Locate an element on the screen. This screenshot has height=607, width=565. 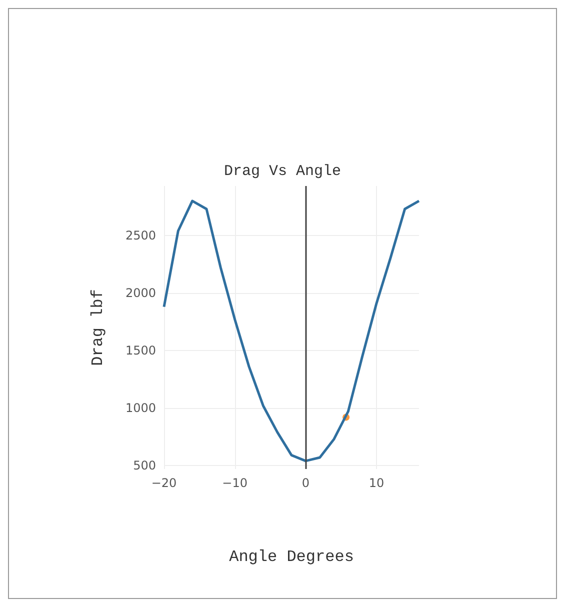
x-tick-label: −10 is located at coordinates (235, 483).